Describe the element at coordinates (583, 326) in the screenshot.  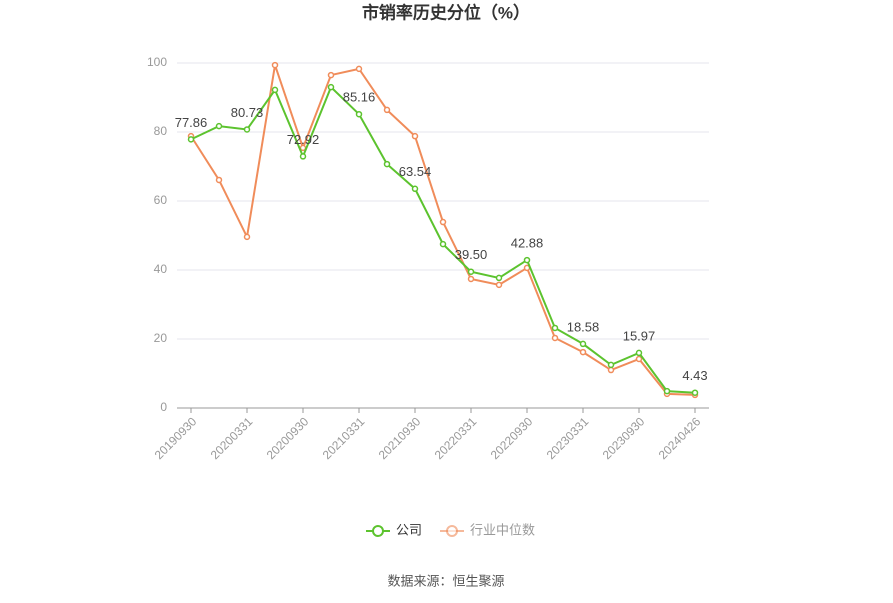
I see `data-label: 18.58` at that location.